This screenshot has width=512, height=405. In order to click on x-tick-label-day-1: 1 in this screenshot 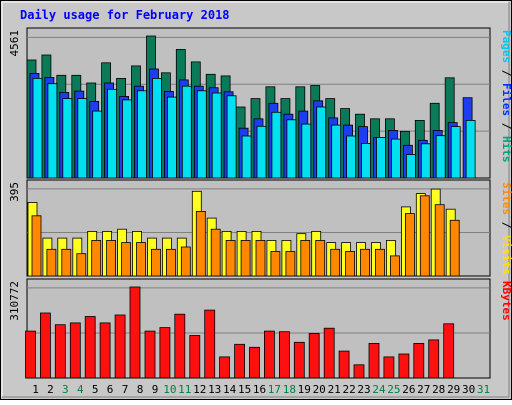, I will do `click(35, 389)`.